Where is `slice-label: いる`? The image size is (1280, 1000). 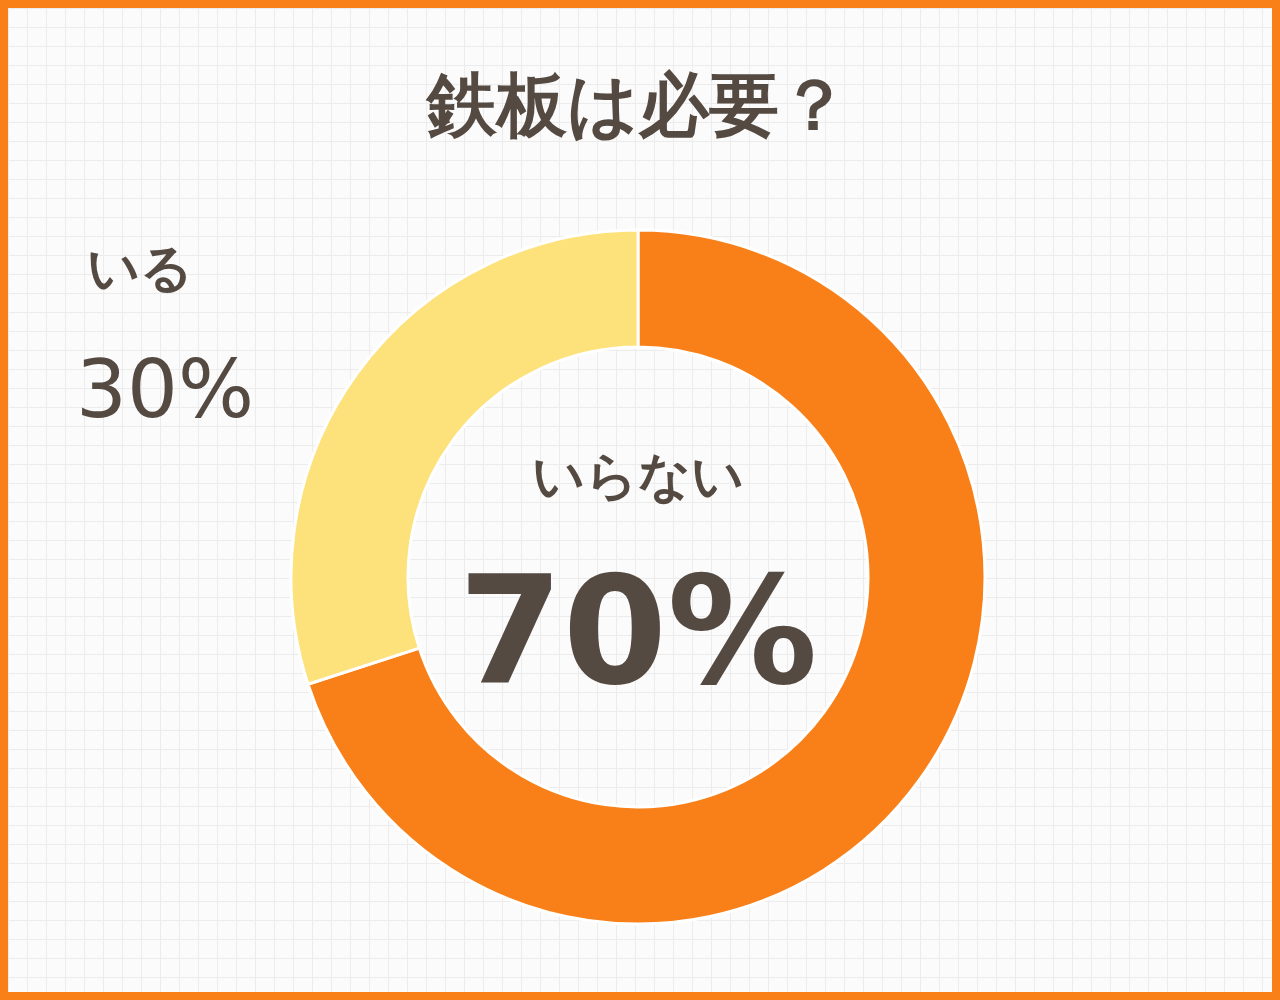
slice-label: いる is located at coordinates (140, 268).